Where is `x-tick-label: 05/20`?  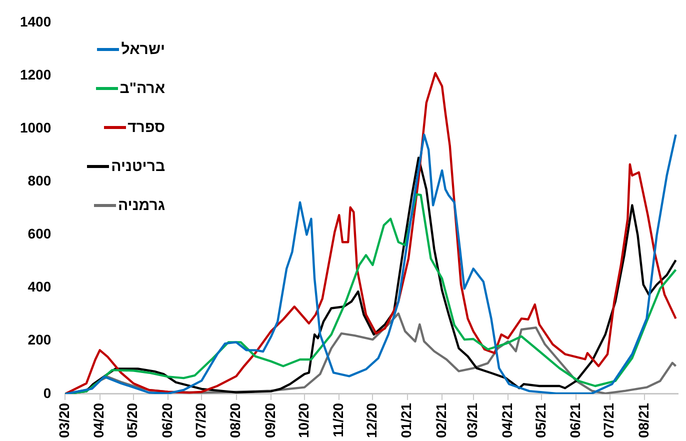
x-tick-label: 05/20 is located at coordinates (132, 420).